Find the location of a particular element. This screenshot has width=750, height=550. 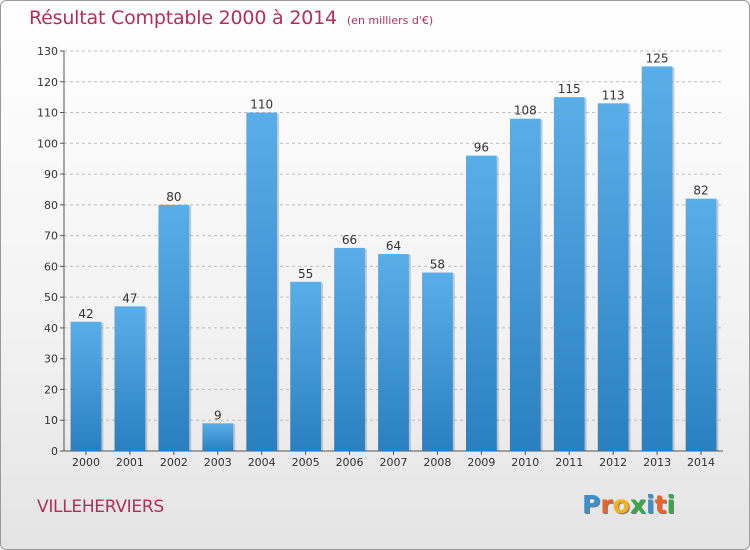

bar-value-label: 115 is located at coordinates (569, 89).